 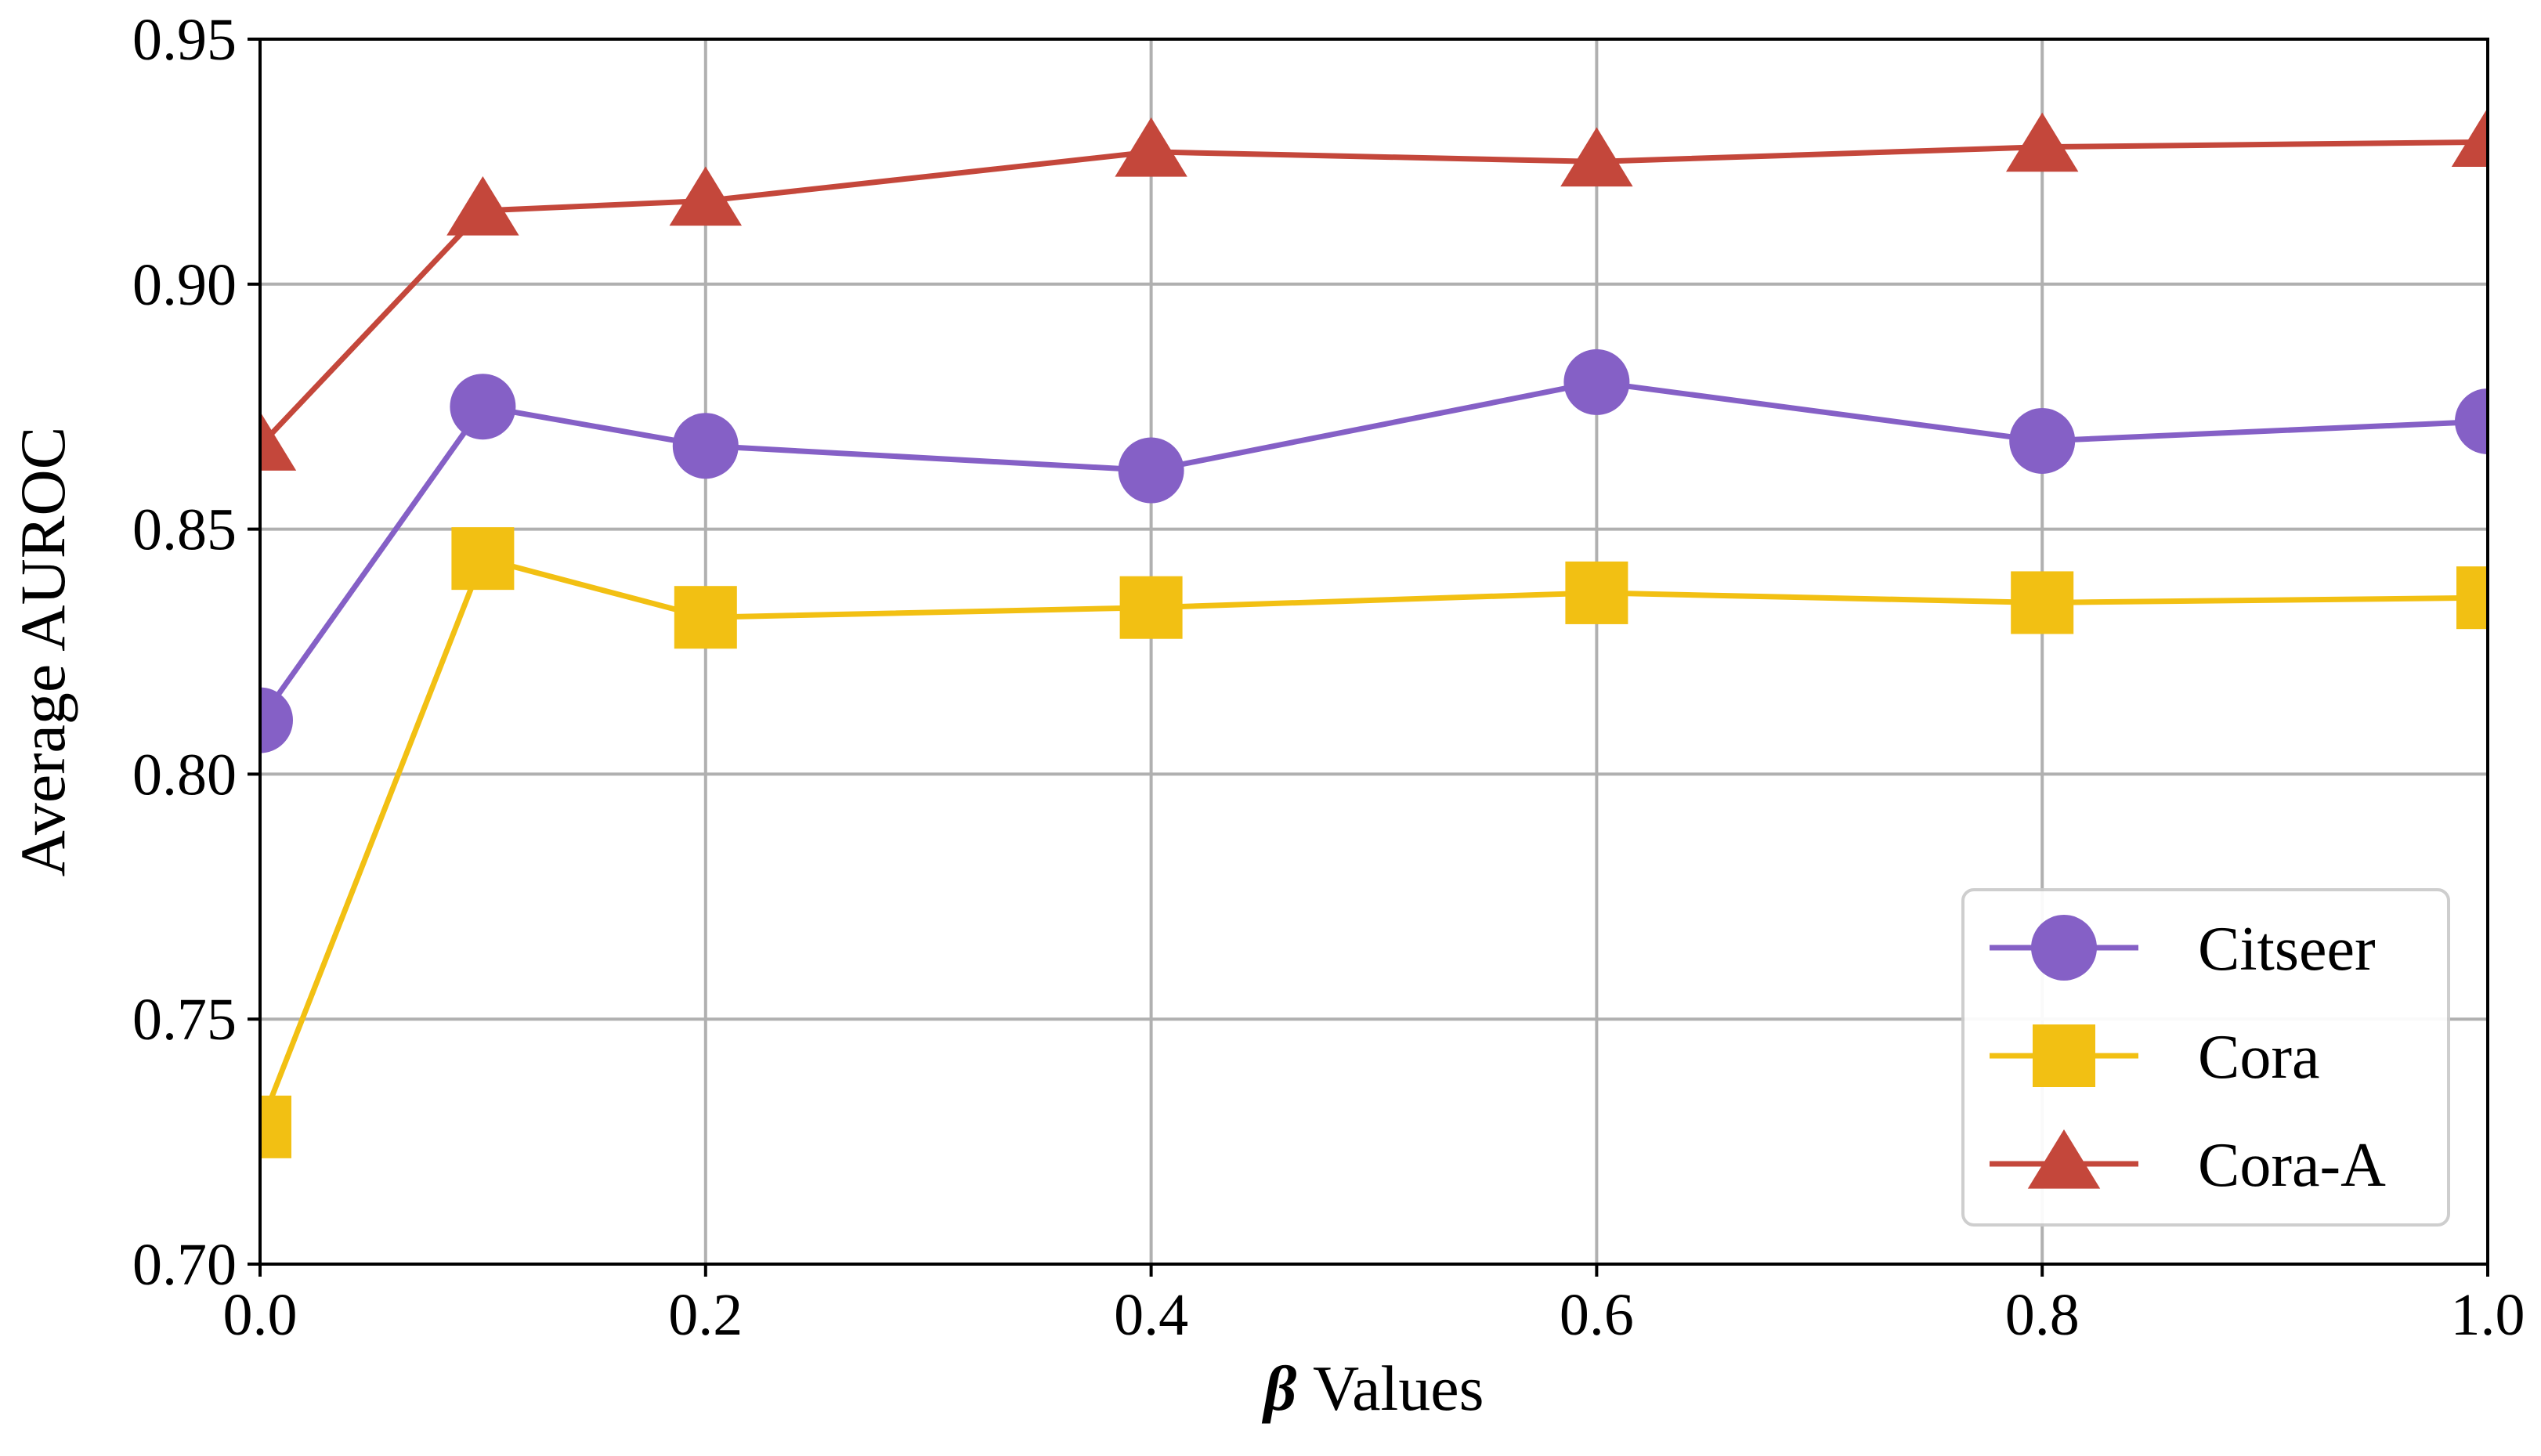 What do you see at coordinates (2064, 1055) in the screenshot?
I see `legend-marker-cora` at bounding box center [2064, 1055].